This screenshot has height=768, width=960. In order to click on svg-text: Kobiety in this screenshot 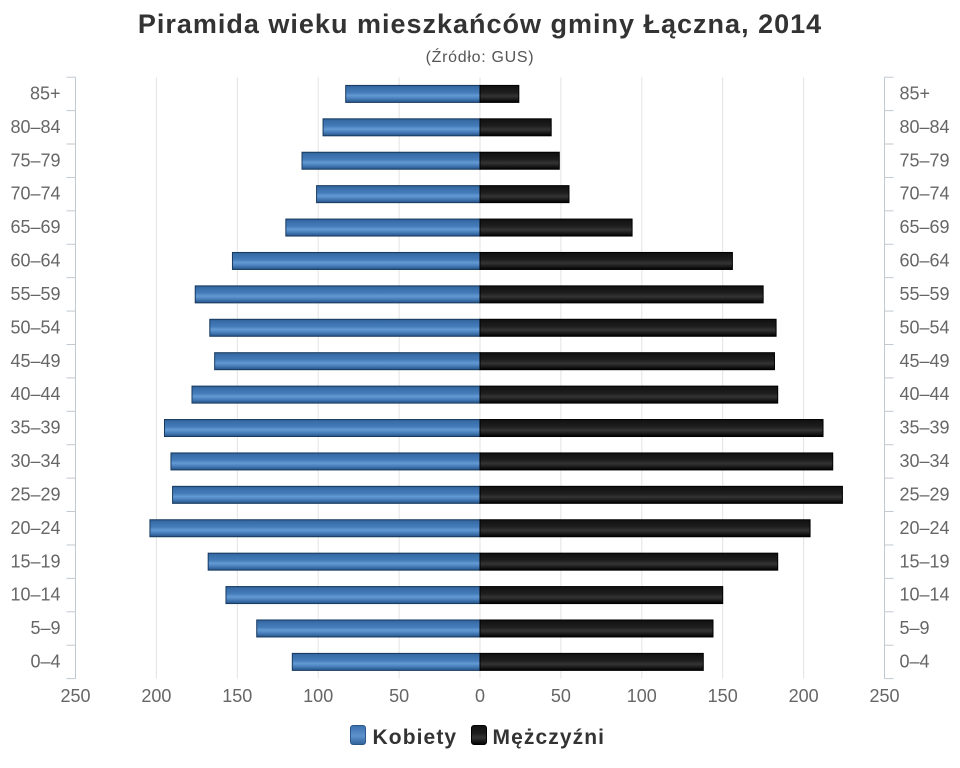, I will do `click(415, 737)`.